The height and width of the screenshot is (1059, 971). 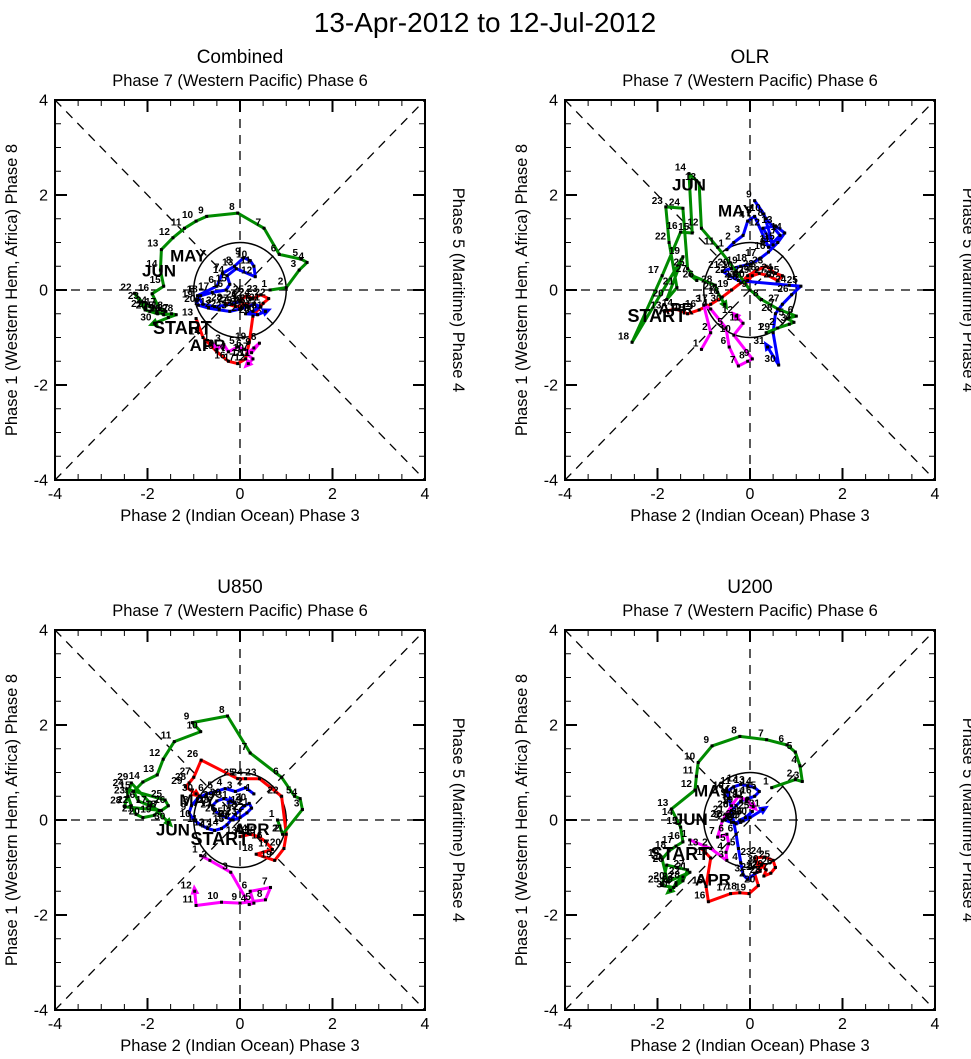 I want to click on day-number: 16, so click(x=760, y=246).